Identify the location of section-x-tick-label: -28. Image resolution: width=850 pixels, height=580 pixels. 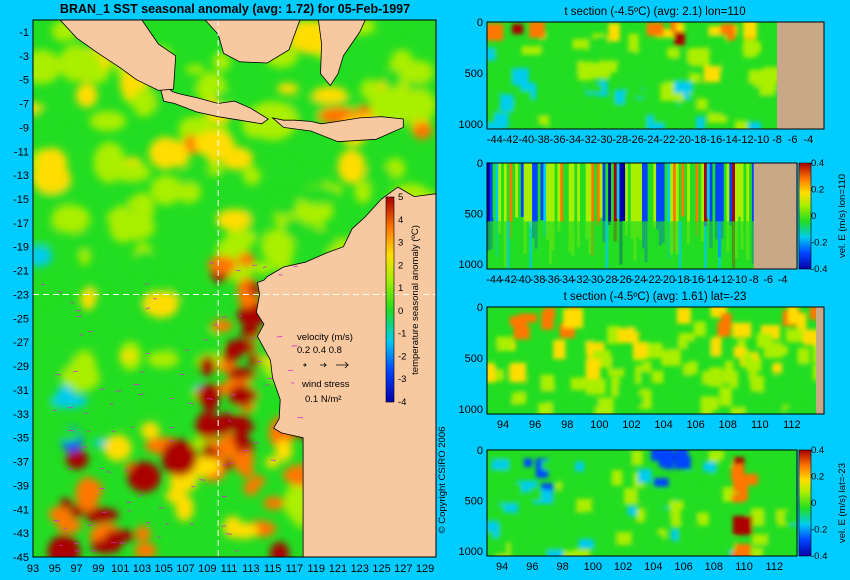
(620, 140).